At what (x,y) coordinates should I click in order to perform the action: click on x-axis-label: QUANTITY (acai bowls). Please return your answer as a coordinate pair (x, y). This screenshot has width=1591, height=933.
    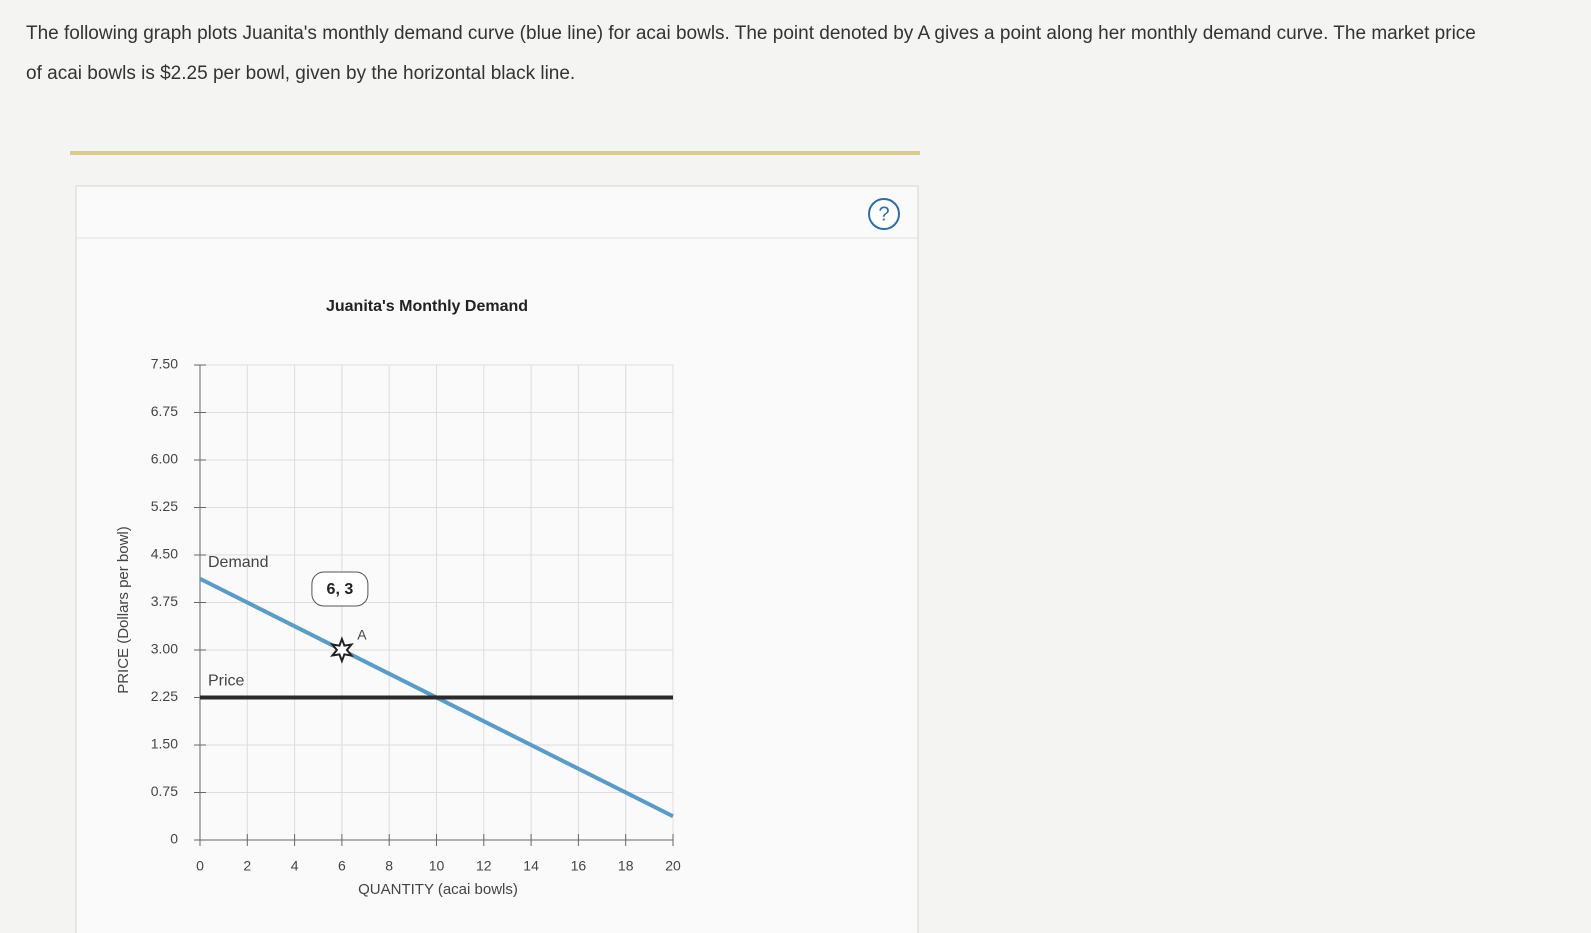
    Looking at the image, I should click on (438, 889).